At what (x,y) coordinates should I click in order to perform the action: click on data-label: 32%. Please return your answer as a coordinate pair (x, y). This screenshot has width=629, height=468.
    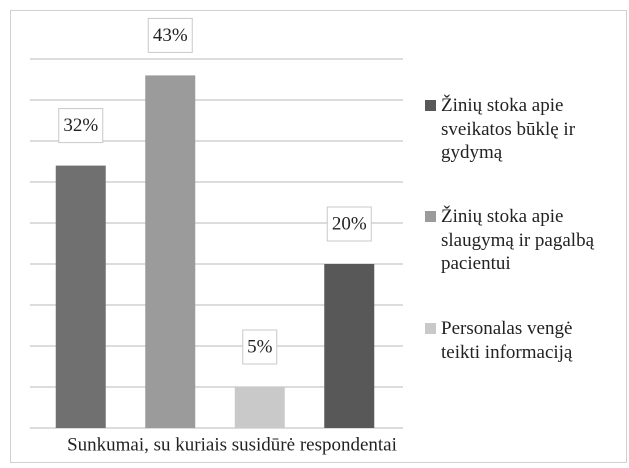
    Looking at the image, I should click on (80, 125).